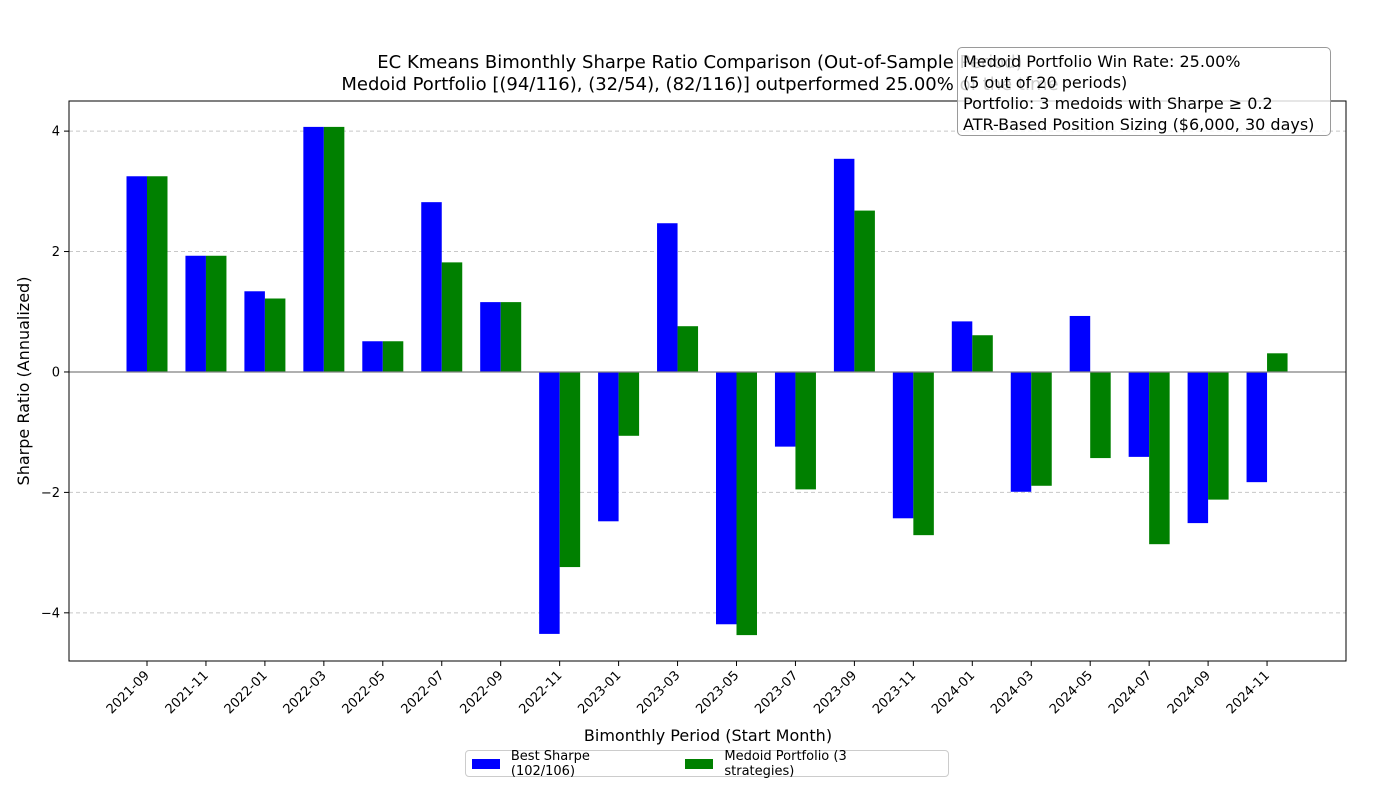  Describe the element at coordinates (658, 692) in the screenshot. I see `x-tick-label: 2023-03` at that location.